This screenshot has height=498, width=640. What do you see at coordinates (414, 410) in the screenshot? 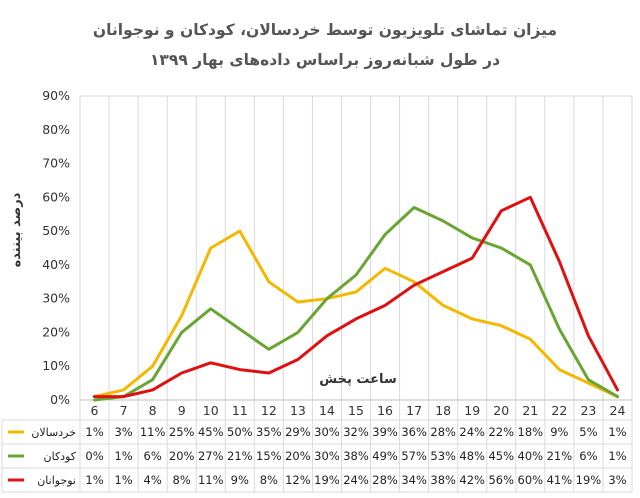
I see `x-tick-label: 17` at bounding box center [414, 410].